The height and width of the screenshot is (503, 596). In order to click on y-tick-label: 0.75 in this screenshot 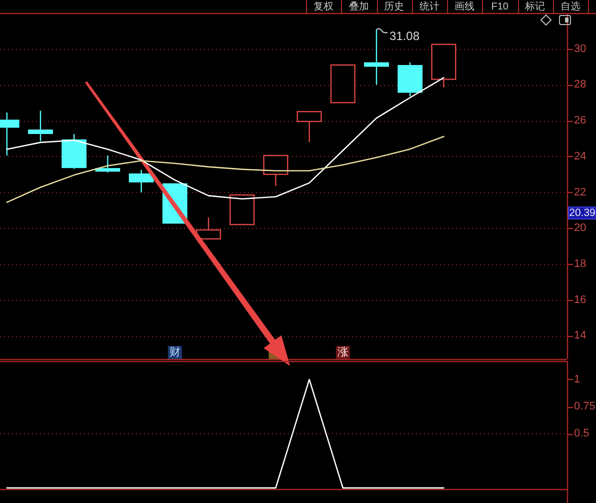, I will do `click(585, 406)`.